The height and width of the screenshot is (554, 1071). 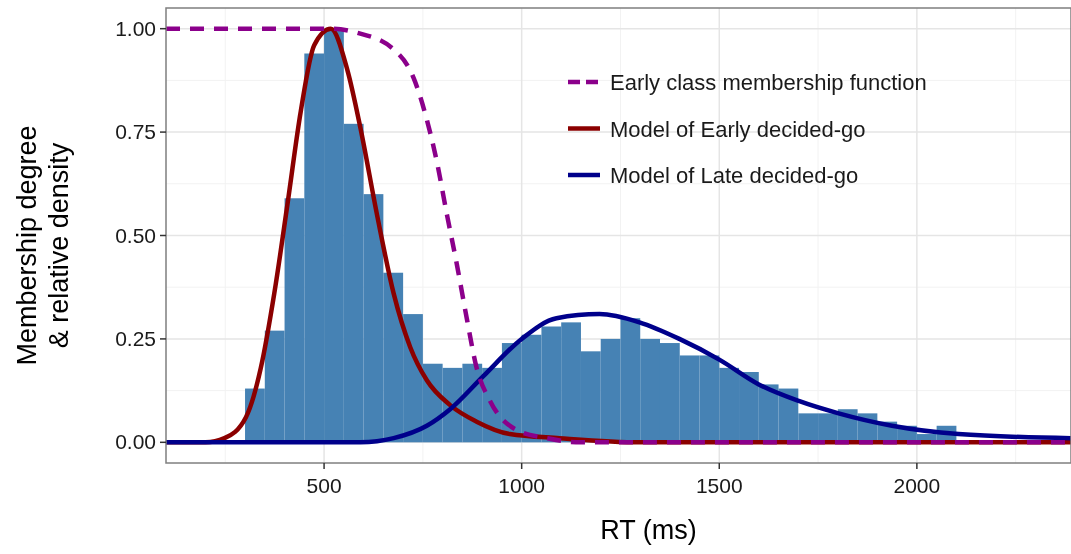 What do you see at coordinates (917, 485) in the screenshot?
I see `x-tick-label: 2000` at bounding box center [917, 485].